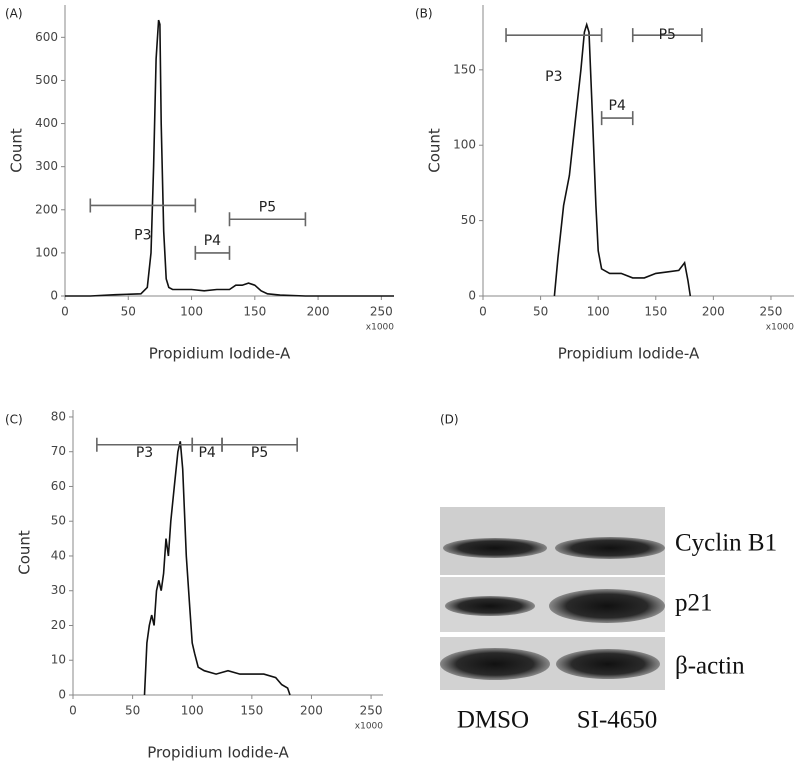 This screenshot has width=800, height=765. Describe the element at coordinates (424, 14) in the screenshot. I see `panel-label: (B)` at that location.